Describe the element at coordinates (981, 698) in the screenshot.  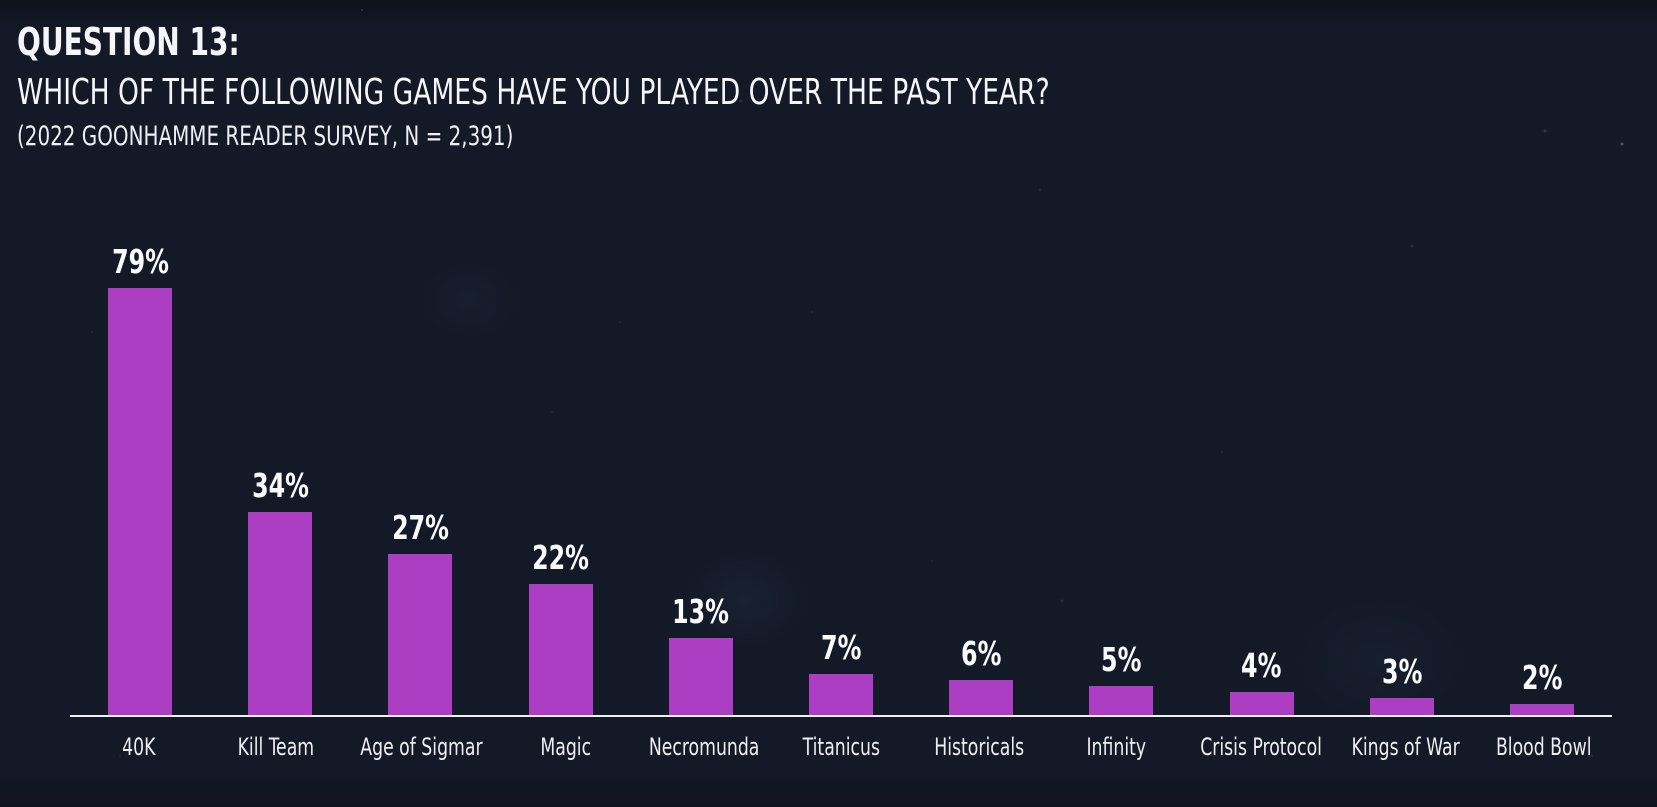
I see `bar-historicals` at that location.